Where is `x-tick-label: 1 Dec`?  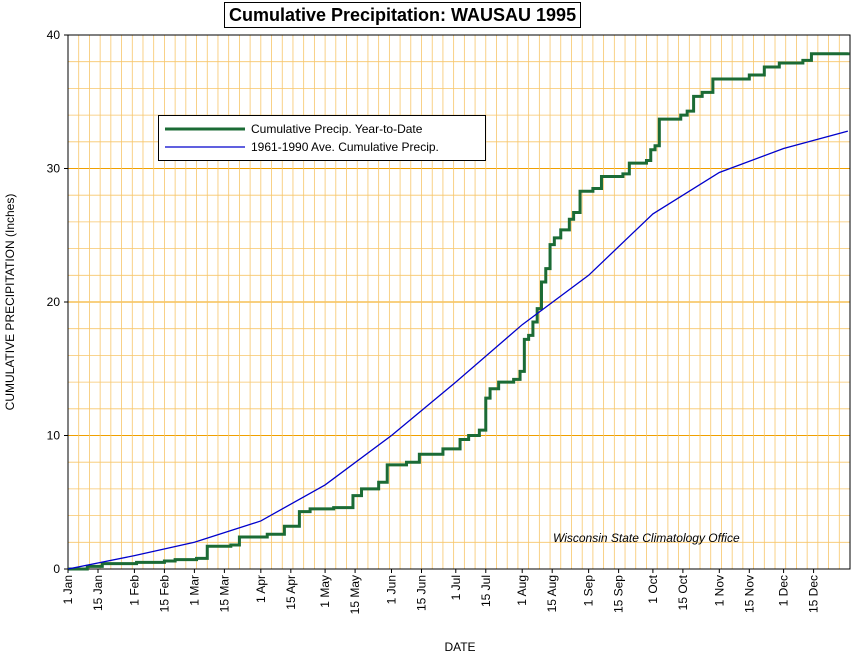
x-tick-label: 1 Dec is located at coordinates (784, 590).